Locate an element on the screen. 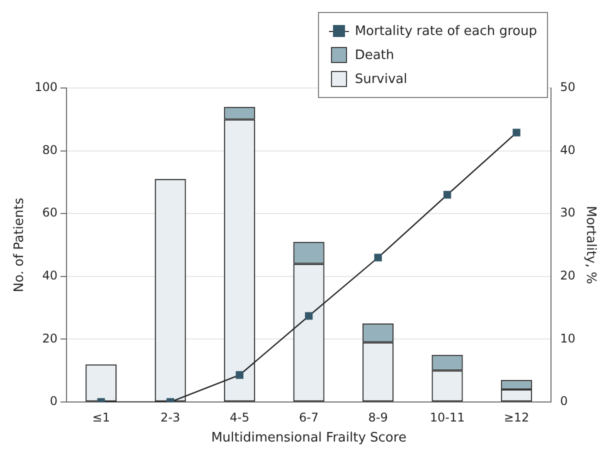 This screenshot has height=459, width=615. y2-tick-label: 40 is located at coordinates (568, 149).